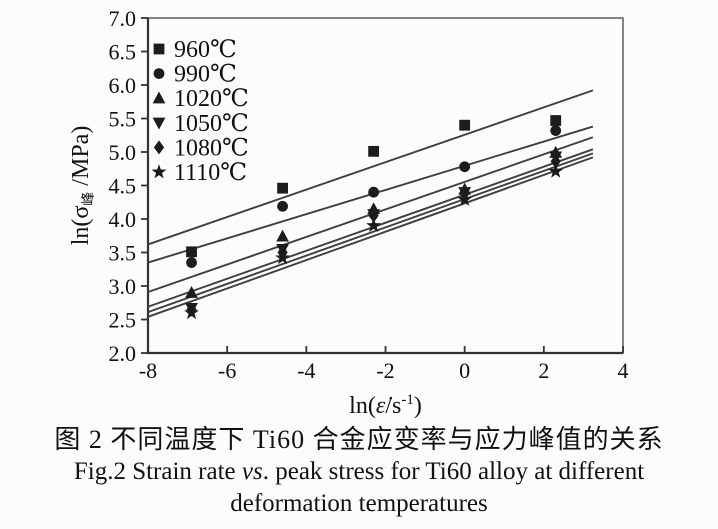  What do you see at coordinates (159, 123) in the screenshot?
I see `legend-marker-triangle-down` at bounding box center [159, 123].